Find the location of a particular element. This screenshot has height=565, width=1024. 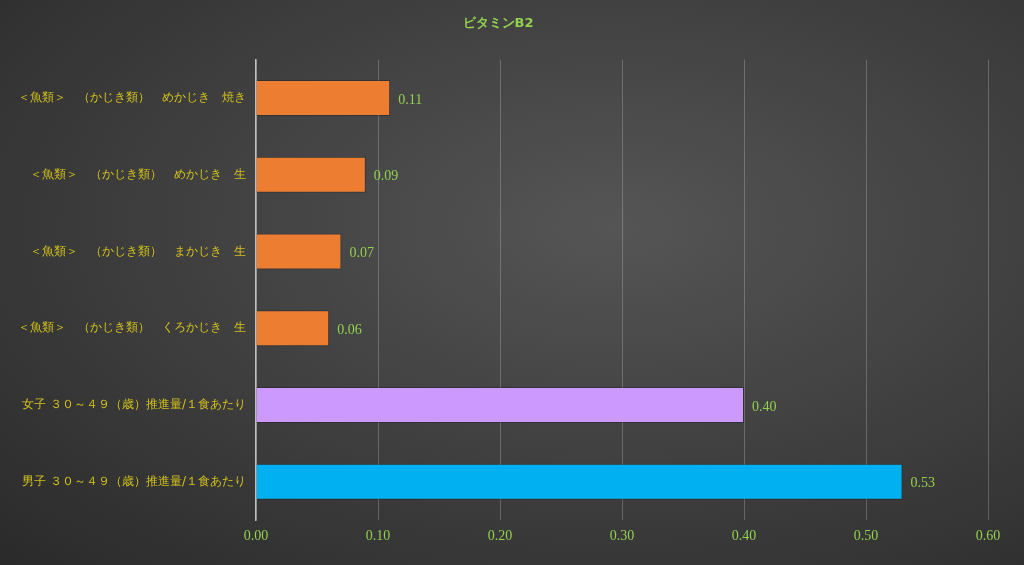

x-tick-label: 0.40 is located at coordinates (744, 536).